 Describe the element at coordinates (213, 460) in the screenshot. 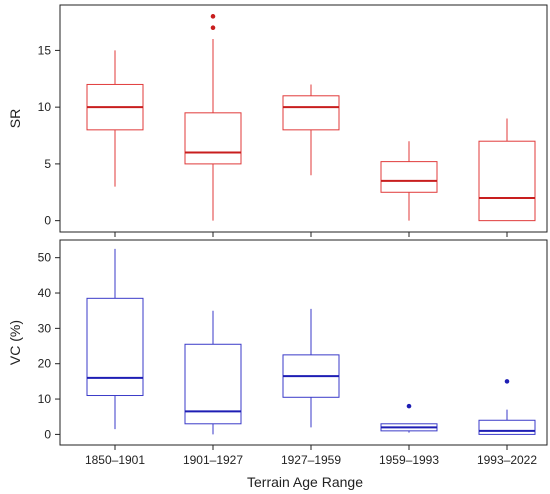

I see `x-tick-label: 1901–1927` at that location.